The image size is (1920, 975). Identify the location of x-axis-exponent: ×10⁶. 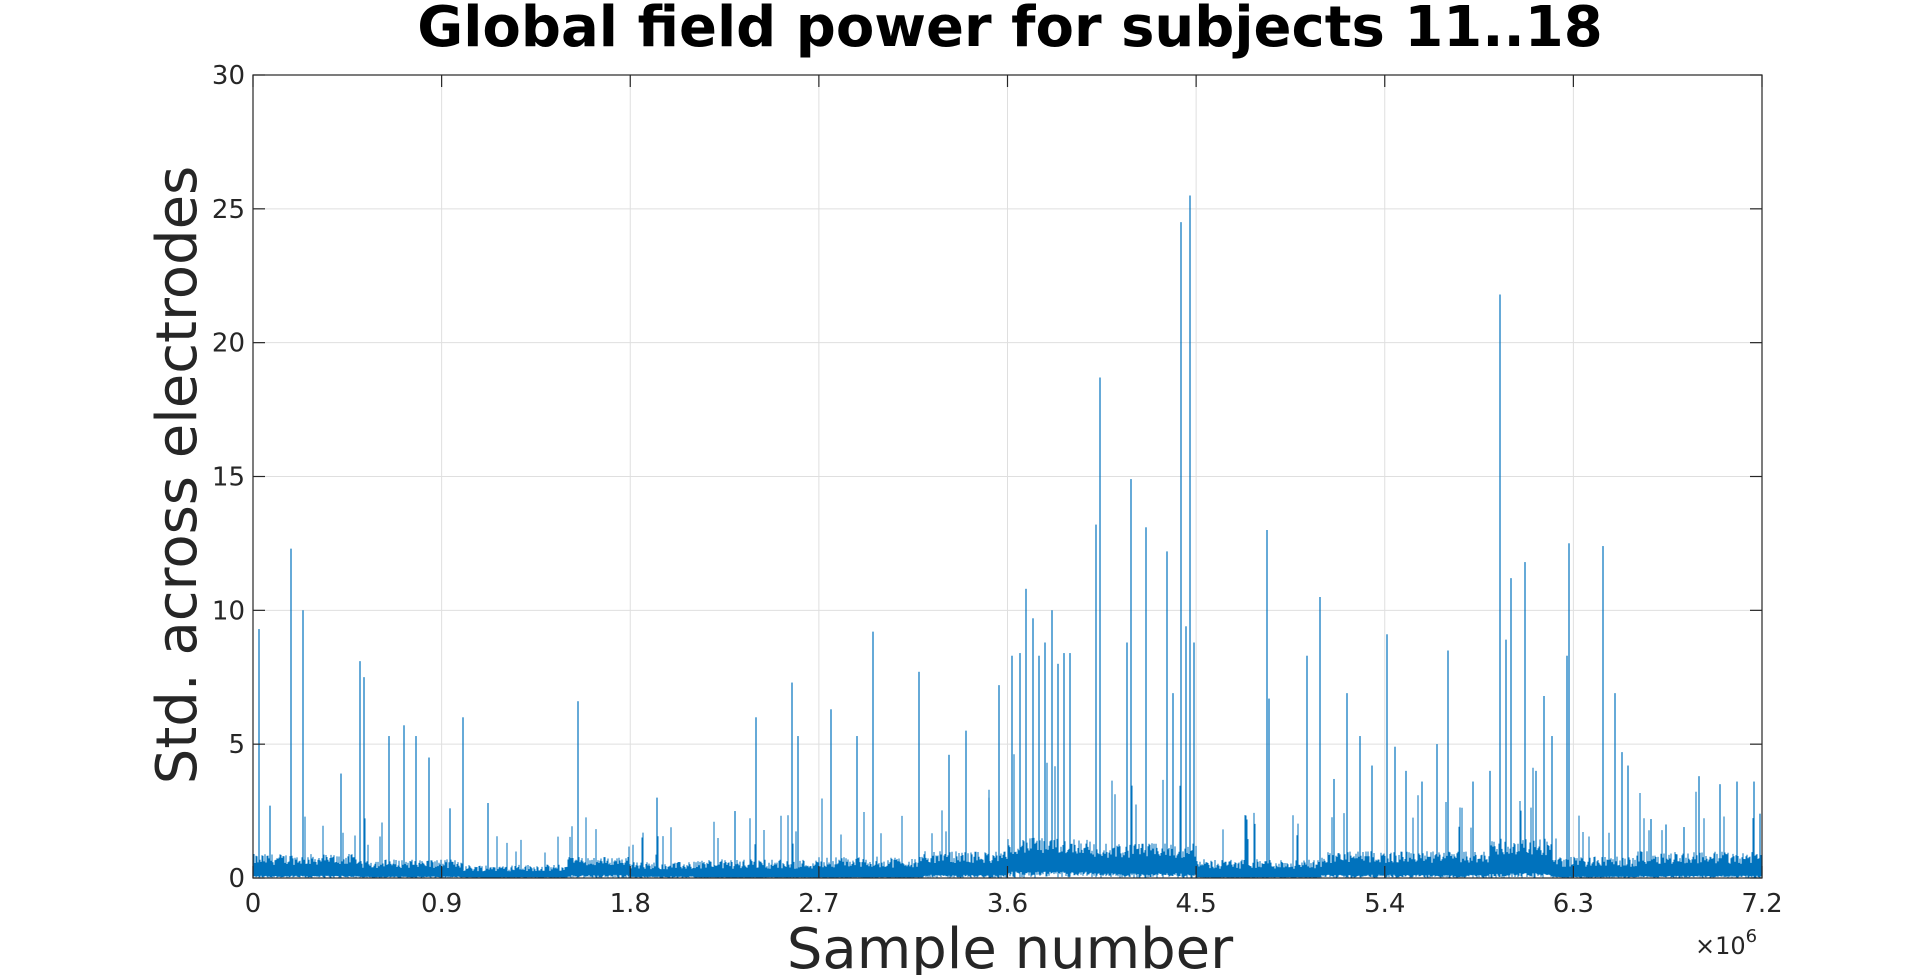
(1726, 943).